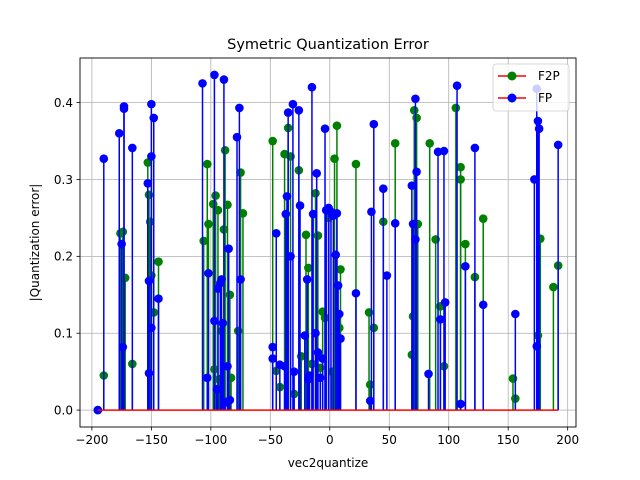 The height and width of the screenshot is (480, 640). Describe the element at coordinates (63, 103) in the screenshot. I see `y-tick-label: 0.4` at that location.